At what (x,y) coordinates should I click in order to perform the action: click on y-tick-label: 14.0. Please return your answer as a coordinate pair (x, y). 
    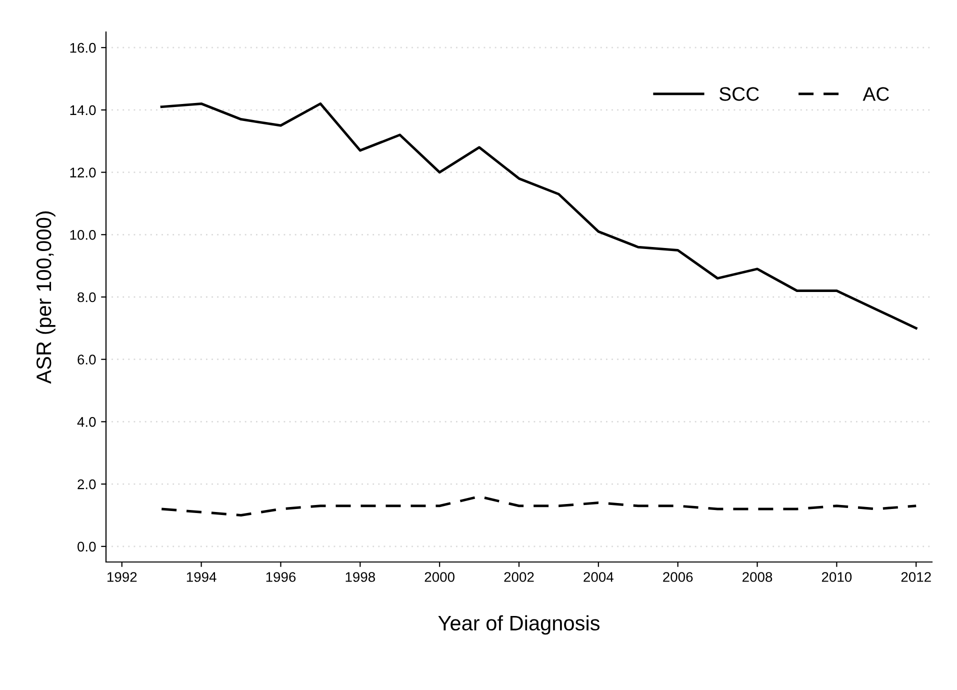
    Looking at the image, I should click on (83, 110).